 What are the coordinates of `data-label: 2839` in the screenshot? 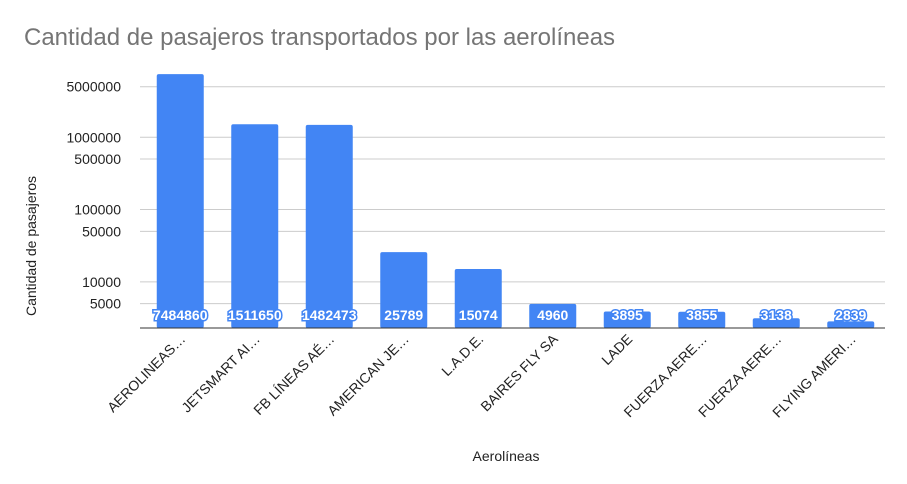 It's located at (850, 315).